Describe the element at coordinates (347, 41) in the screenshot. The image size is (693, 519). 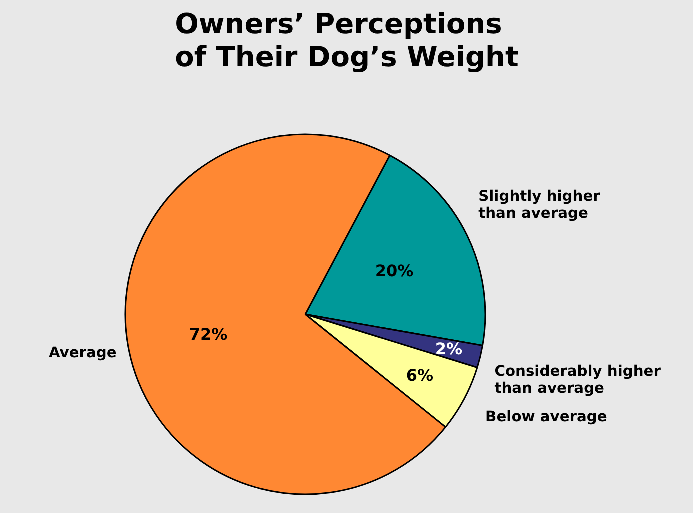
I see `chart-title: Owners’ Perceptions of Their Dog’s Weight` at that location.